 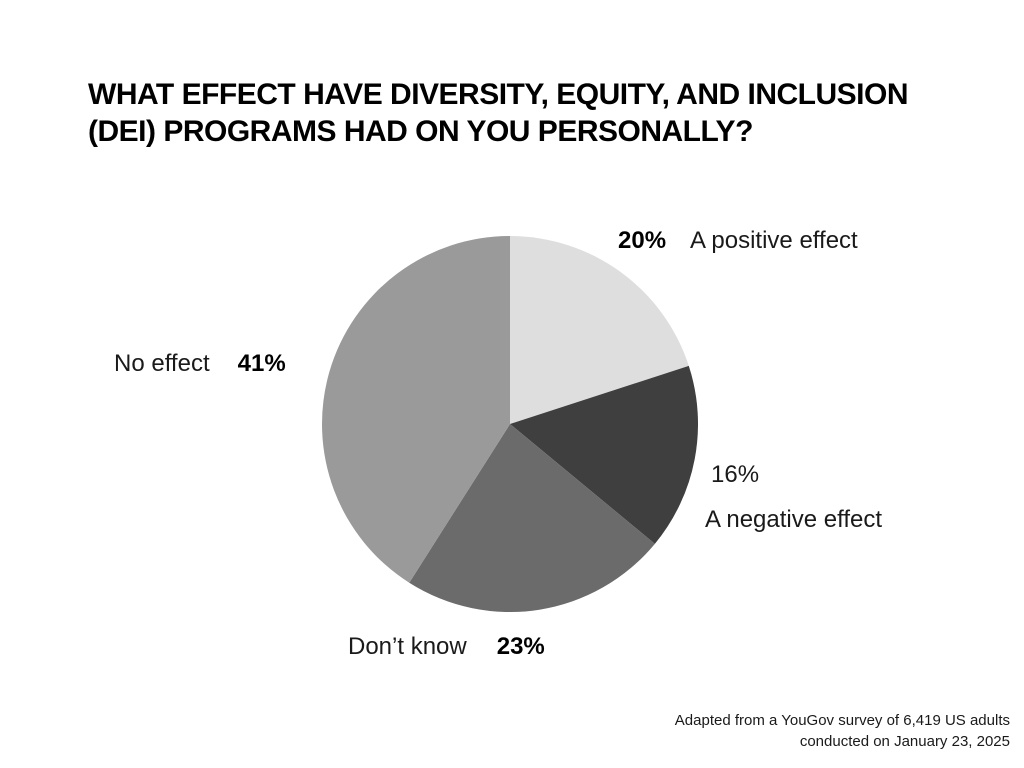 What do you see at coordinates (794, 519) in the screenshot?
I see `negative-effect-label: A negative effect` at bounding box center [794, 519].